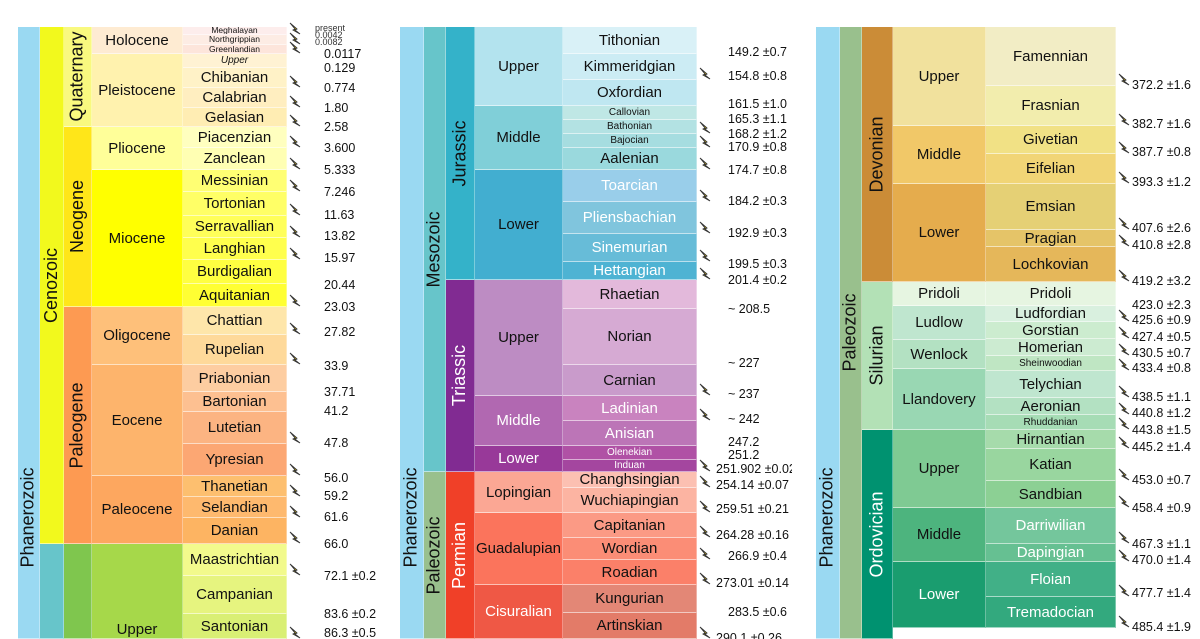  Describe the element at coordinates (939, 354) in the screenshot. I see `series-wenlock: Wenlock` at that location.